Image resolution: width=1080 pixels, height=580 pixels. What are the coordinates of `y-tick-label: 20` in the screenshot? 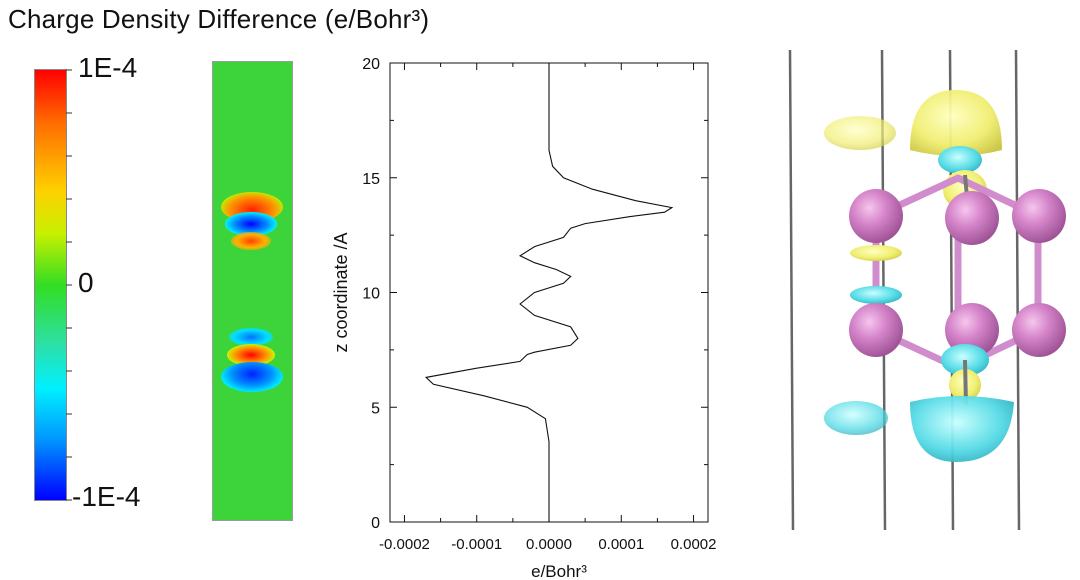 It's located at (371, 64).